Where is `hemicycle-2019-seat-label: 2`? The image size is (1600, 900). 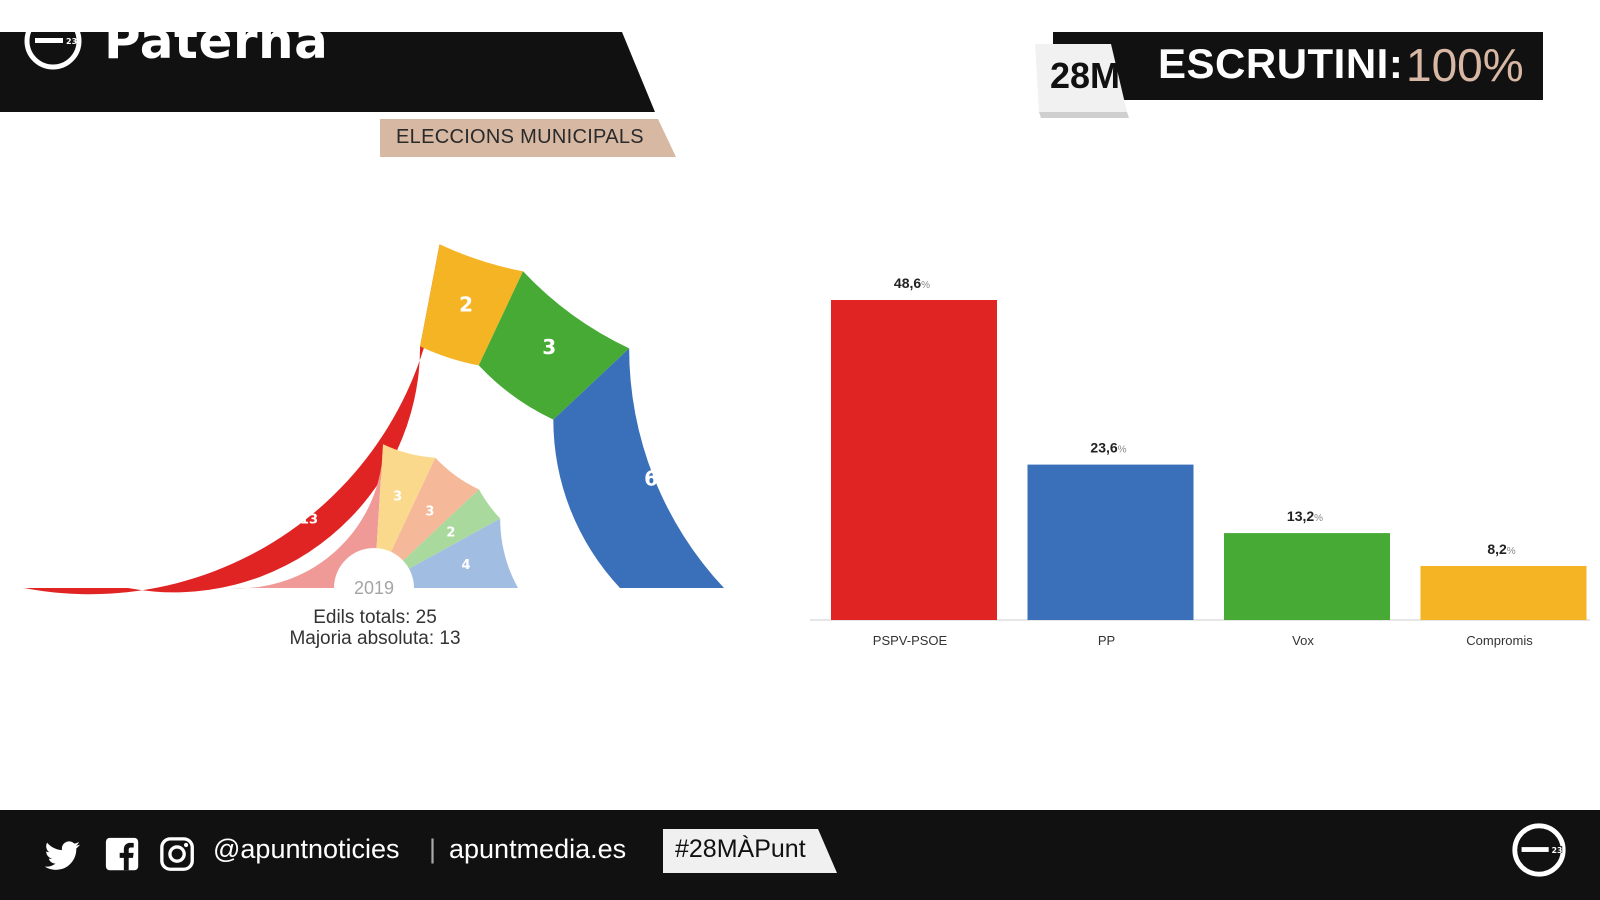 hemicycle-2019-seat-label: 2 is located at coordinates (450, 533).